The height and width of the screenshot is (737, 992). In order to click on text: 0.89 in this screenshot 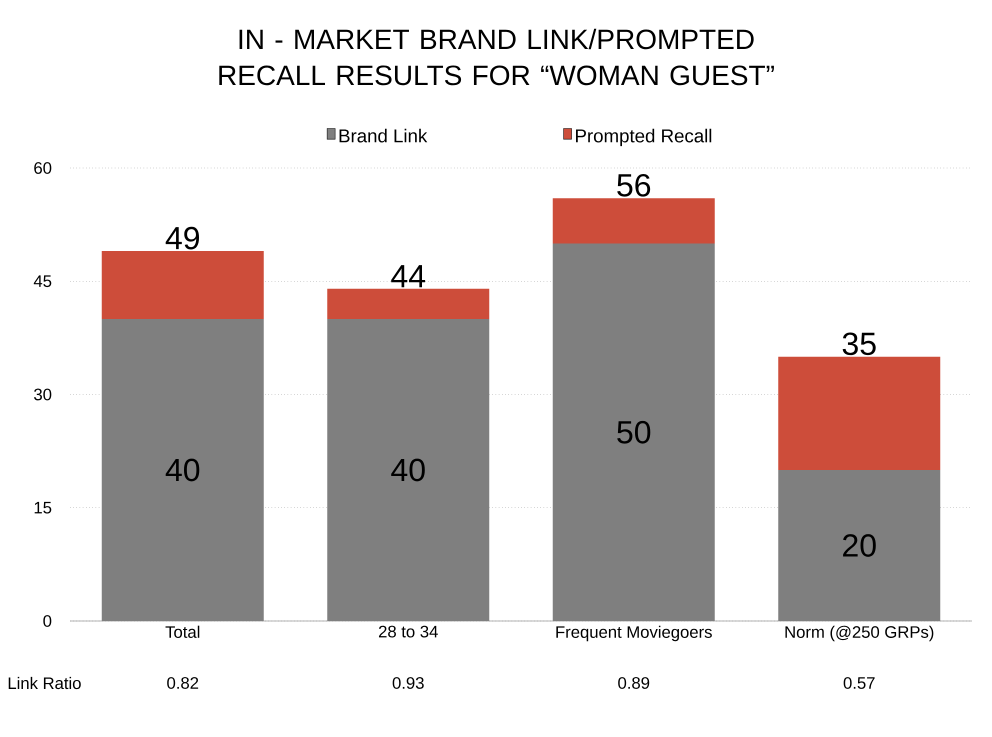, I will do `click(634, 683)`.